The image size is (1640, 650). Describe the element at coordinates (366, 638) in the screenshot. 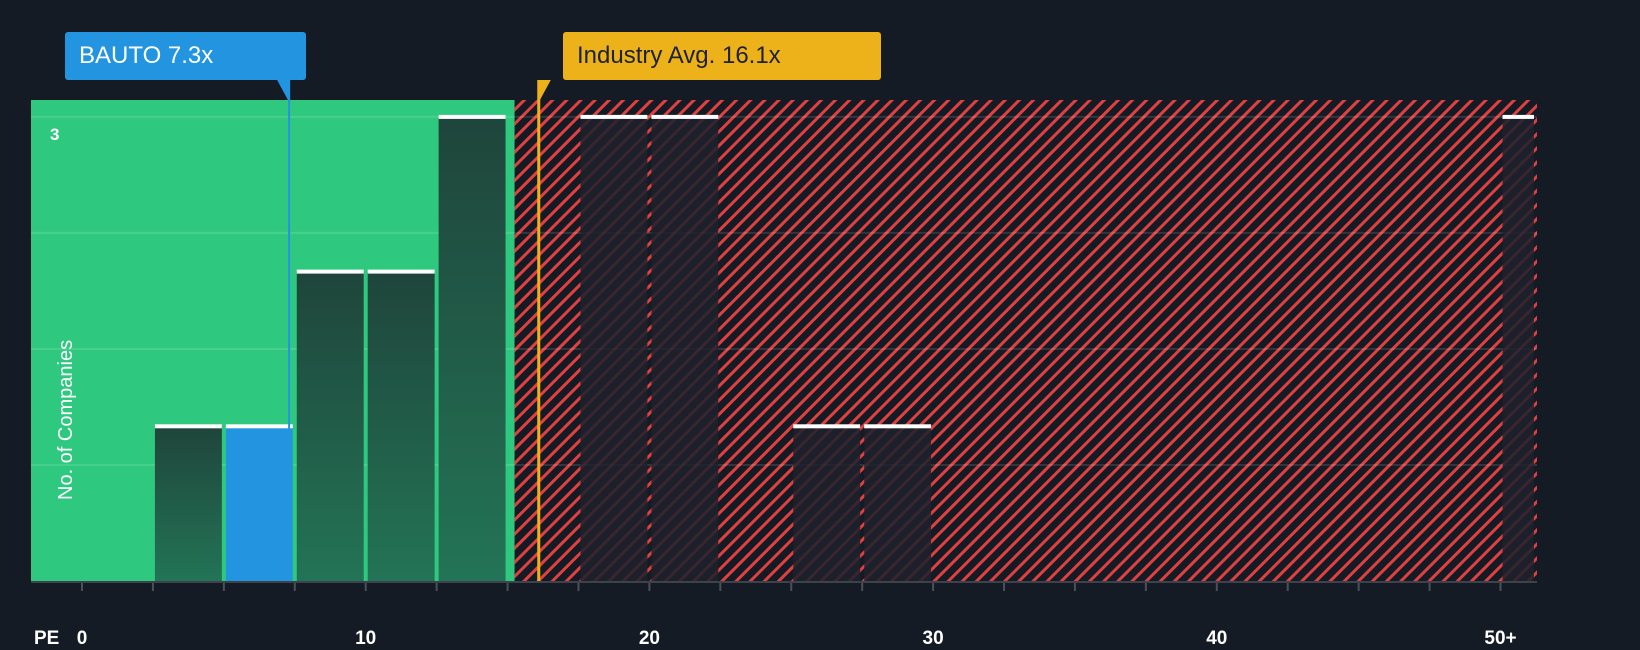

I see `x-tick-label: 10` at that location.